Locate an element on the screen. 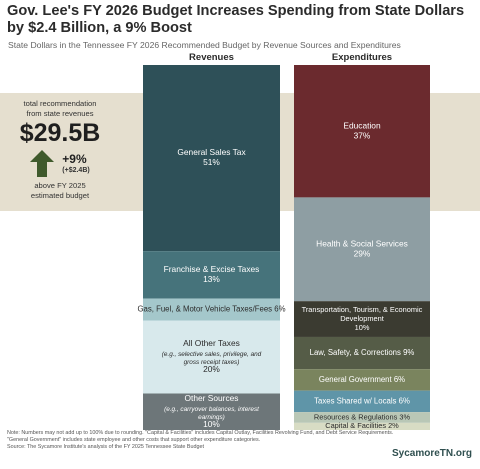  label-education: Education 37% is located at coordinates (362, 130).